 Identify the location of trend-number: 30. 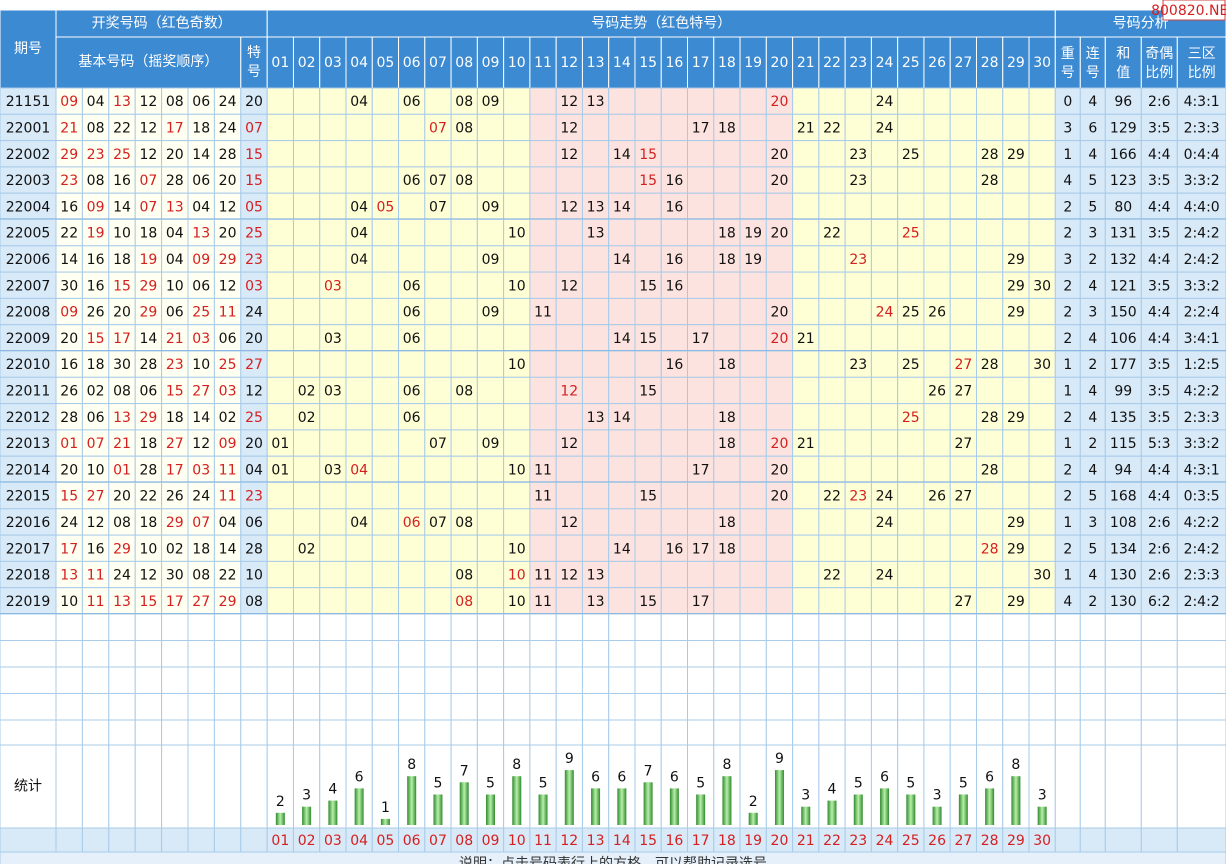
(1042, 576).